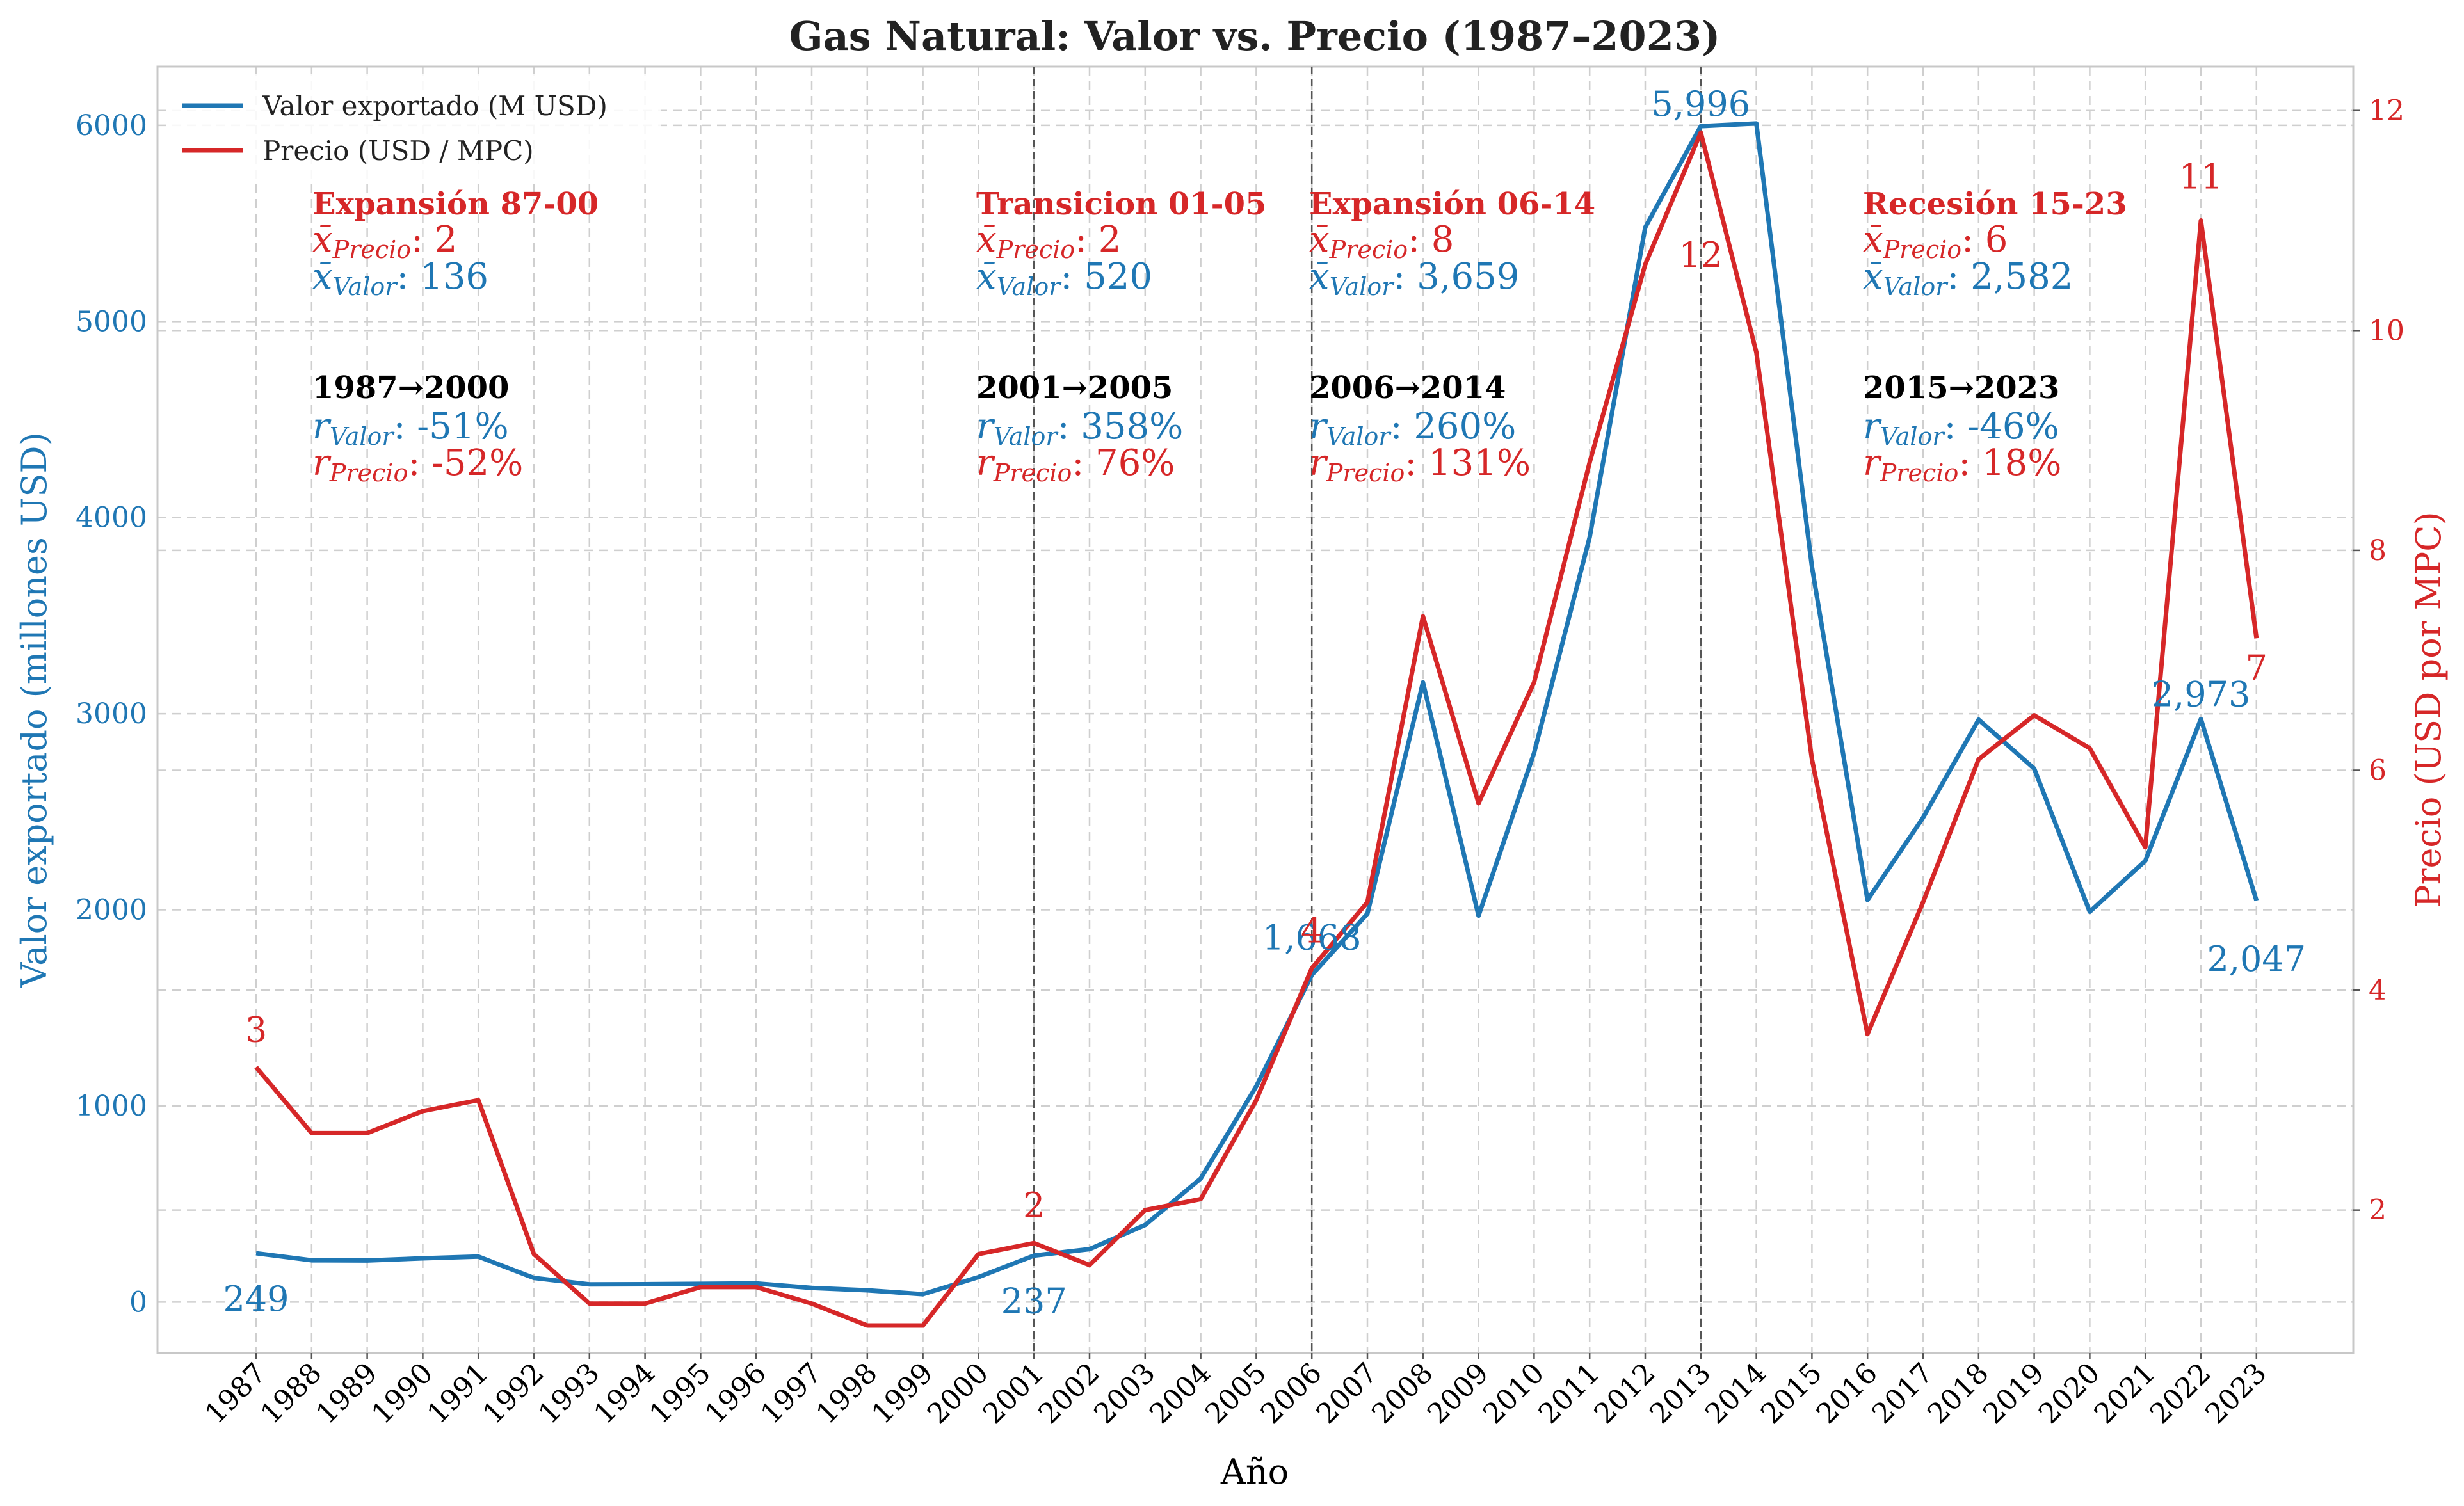 Image resolution: width=2464 pixels, height=1506 pixels. I want to click on period-range: 2006→2014, so click(1407, 388).